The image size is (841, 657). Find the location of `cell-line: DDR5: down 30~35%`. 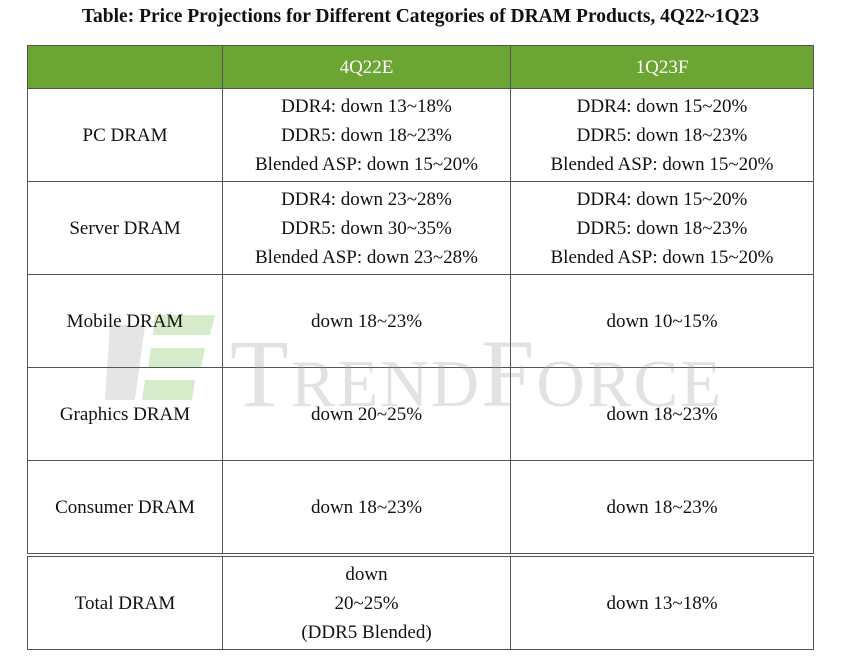

cell-line: DDR5: down 30~35% is located at coordinates (366, 228).